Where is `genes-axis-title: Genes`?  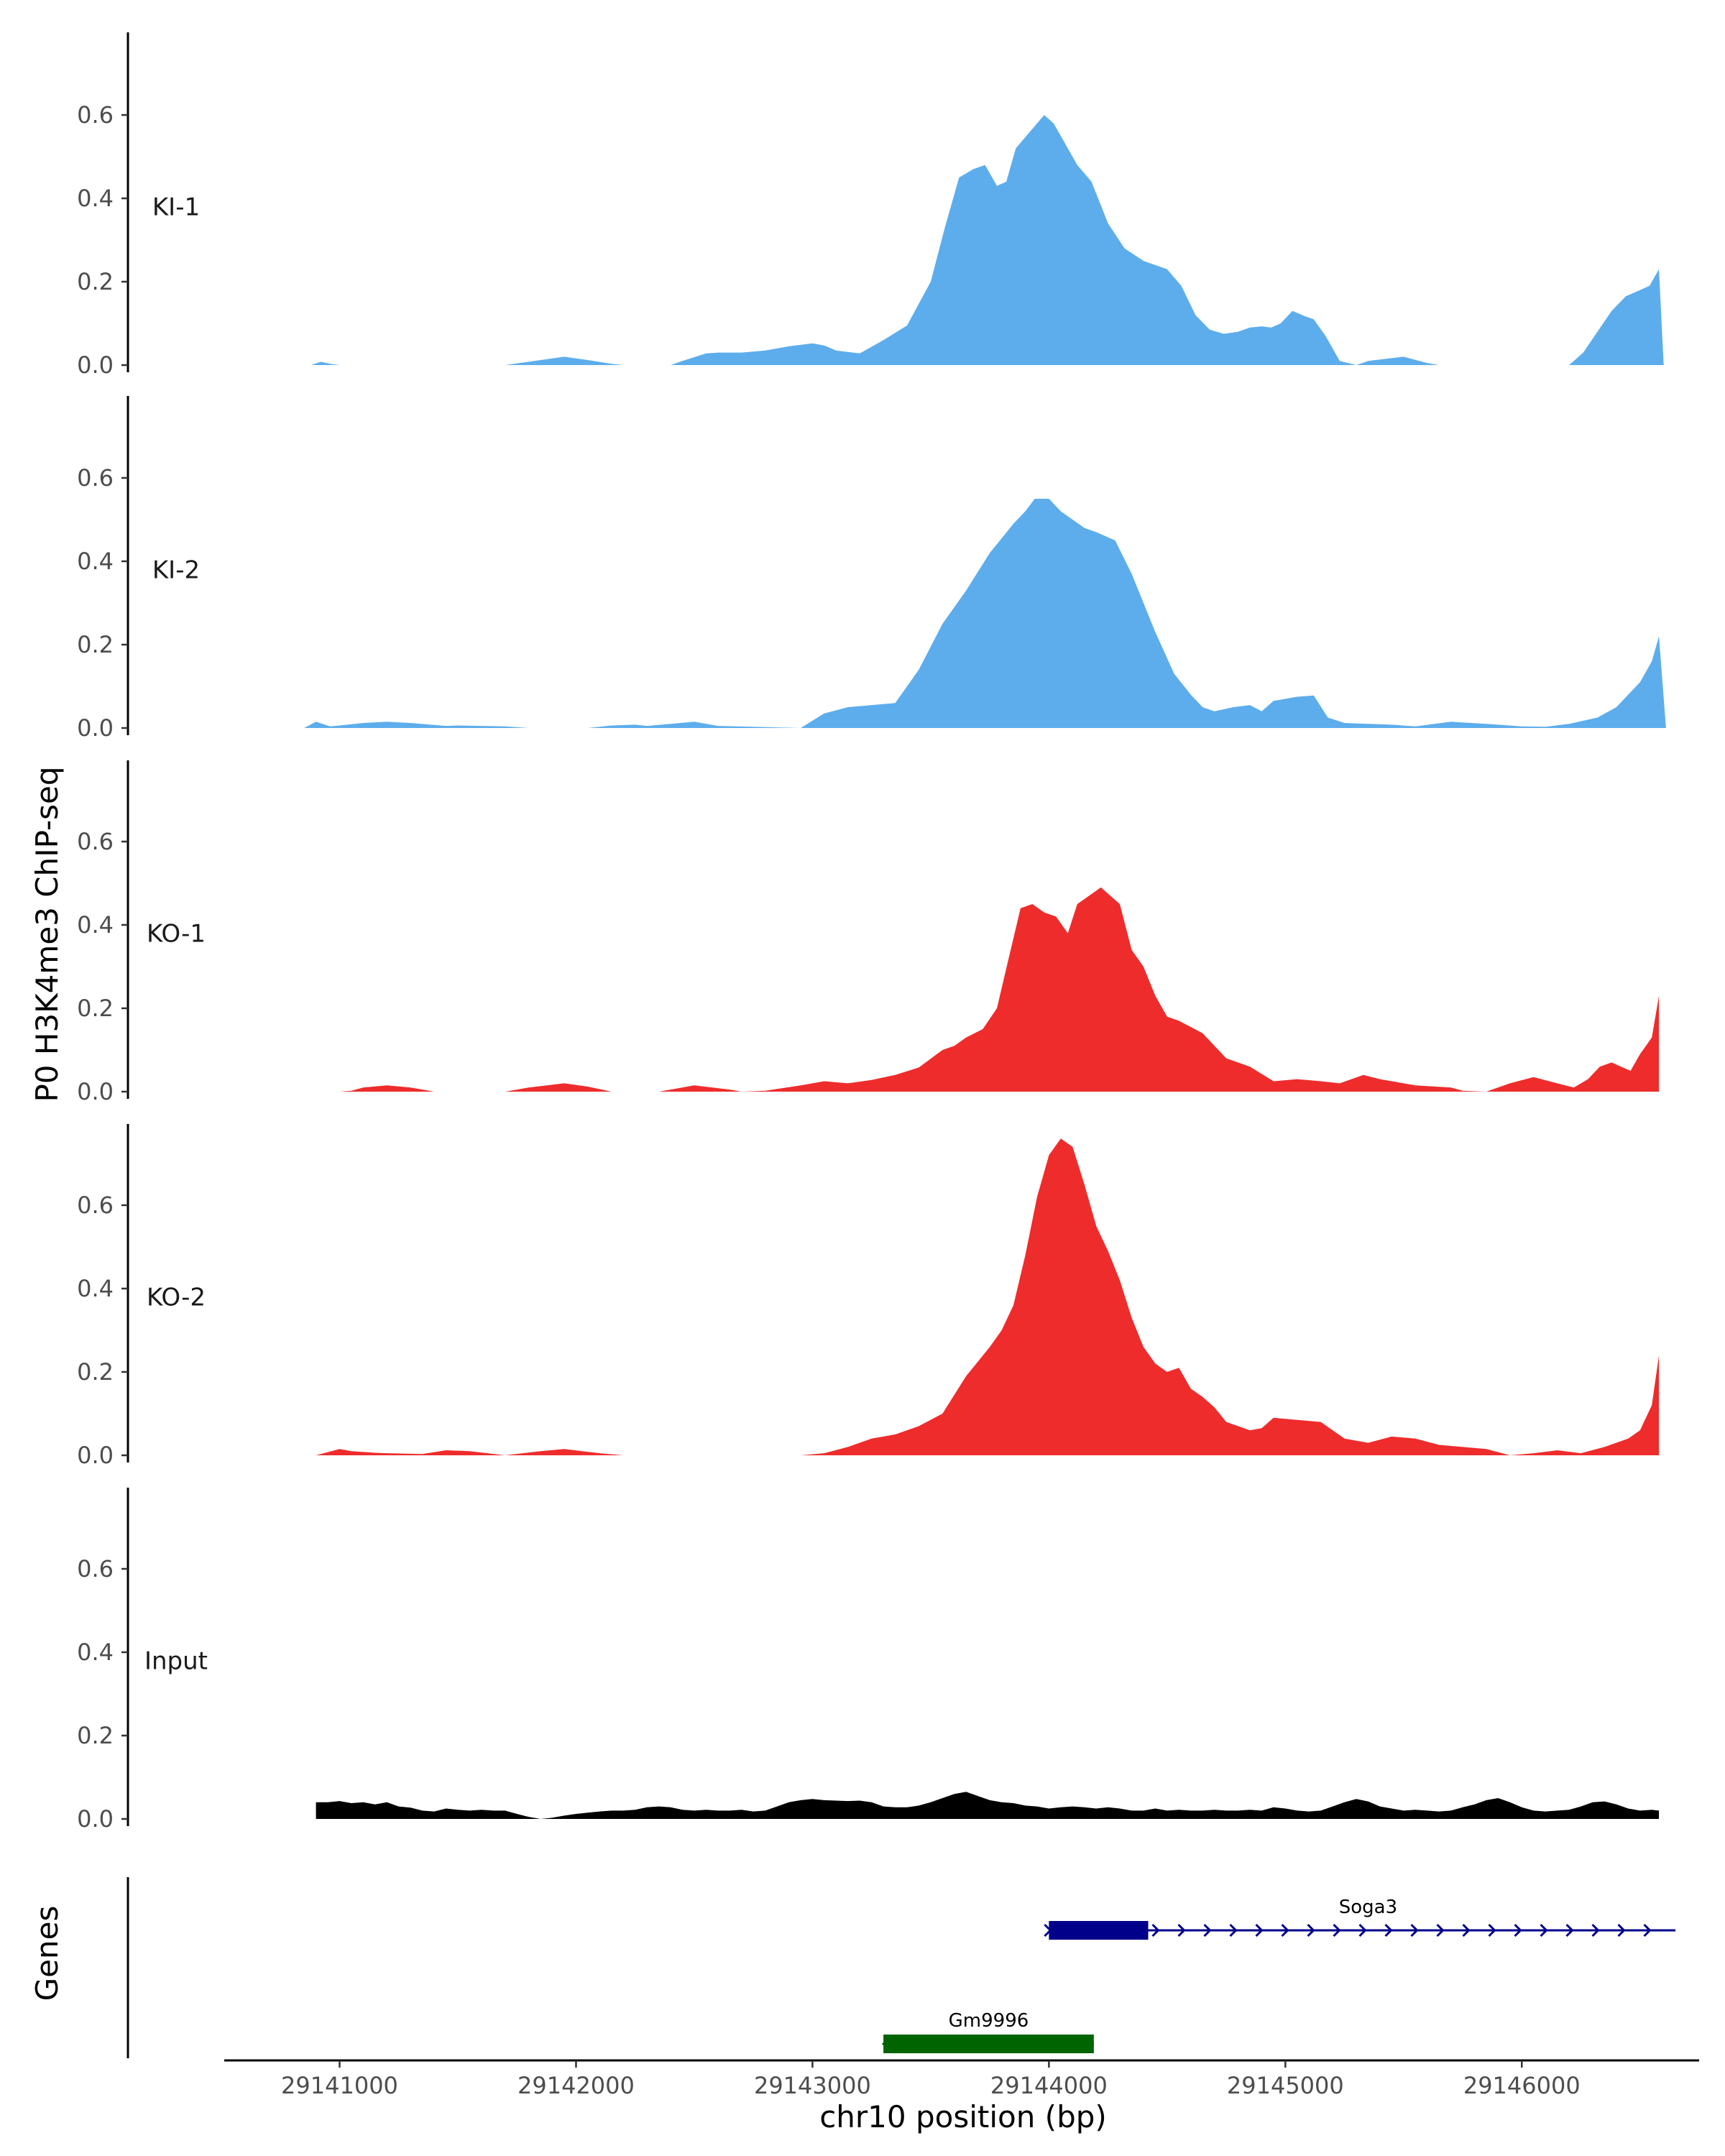 genes-axis-title: Genes is located at coordinates (47, 1953).